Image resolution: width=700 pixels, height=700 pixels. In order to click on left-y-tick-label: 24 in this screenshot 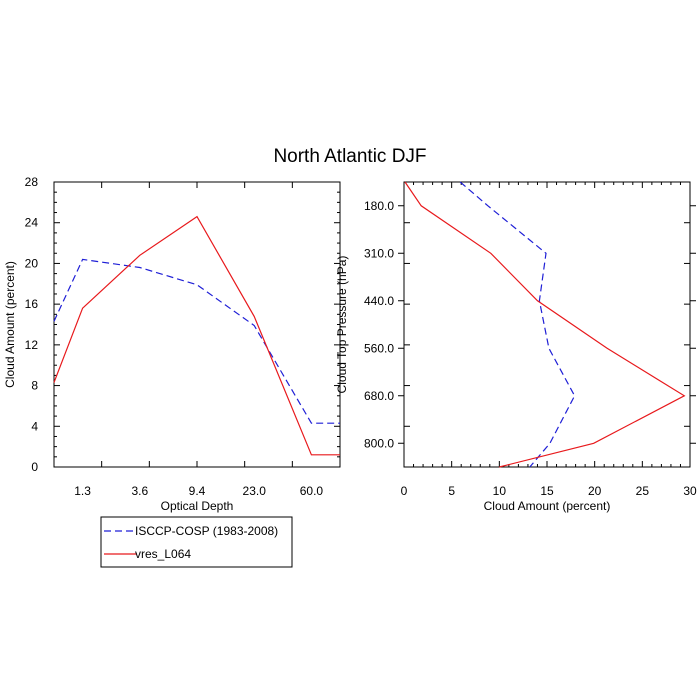, I will do `click(32, 223)`.